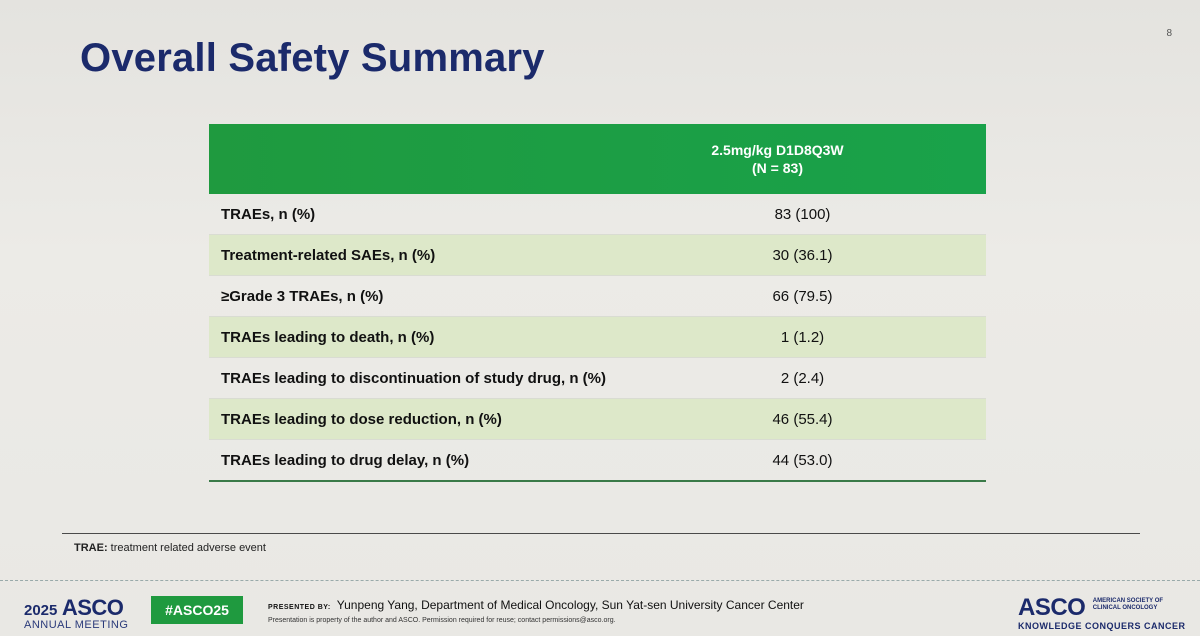 The width and height of the screenshot is (1200, 636). What do you see at coordinates (268, 214) in the screenshot?
I see `row-label: TRAEs, n (%)` at bounding box center [268, 214].